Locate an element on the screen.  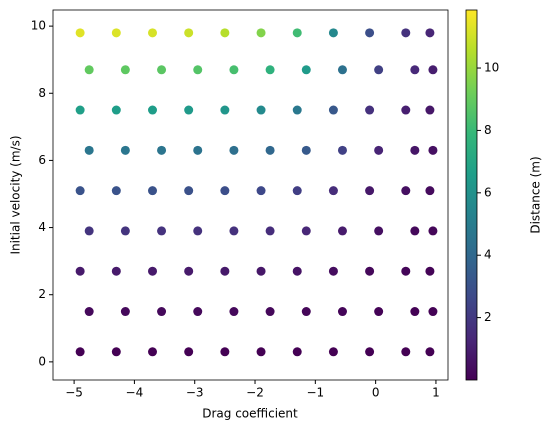
y-tick-label: 10 is located at coordinates (38, 26).